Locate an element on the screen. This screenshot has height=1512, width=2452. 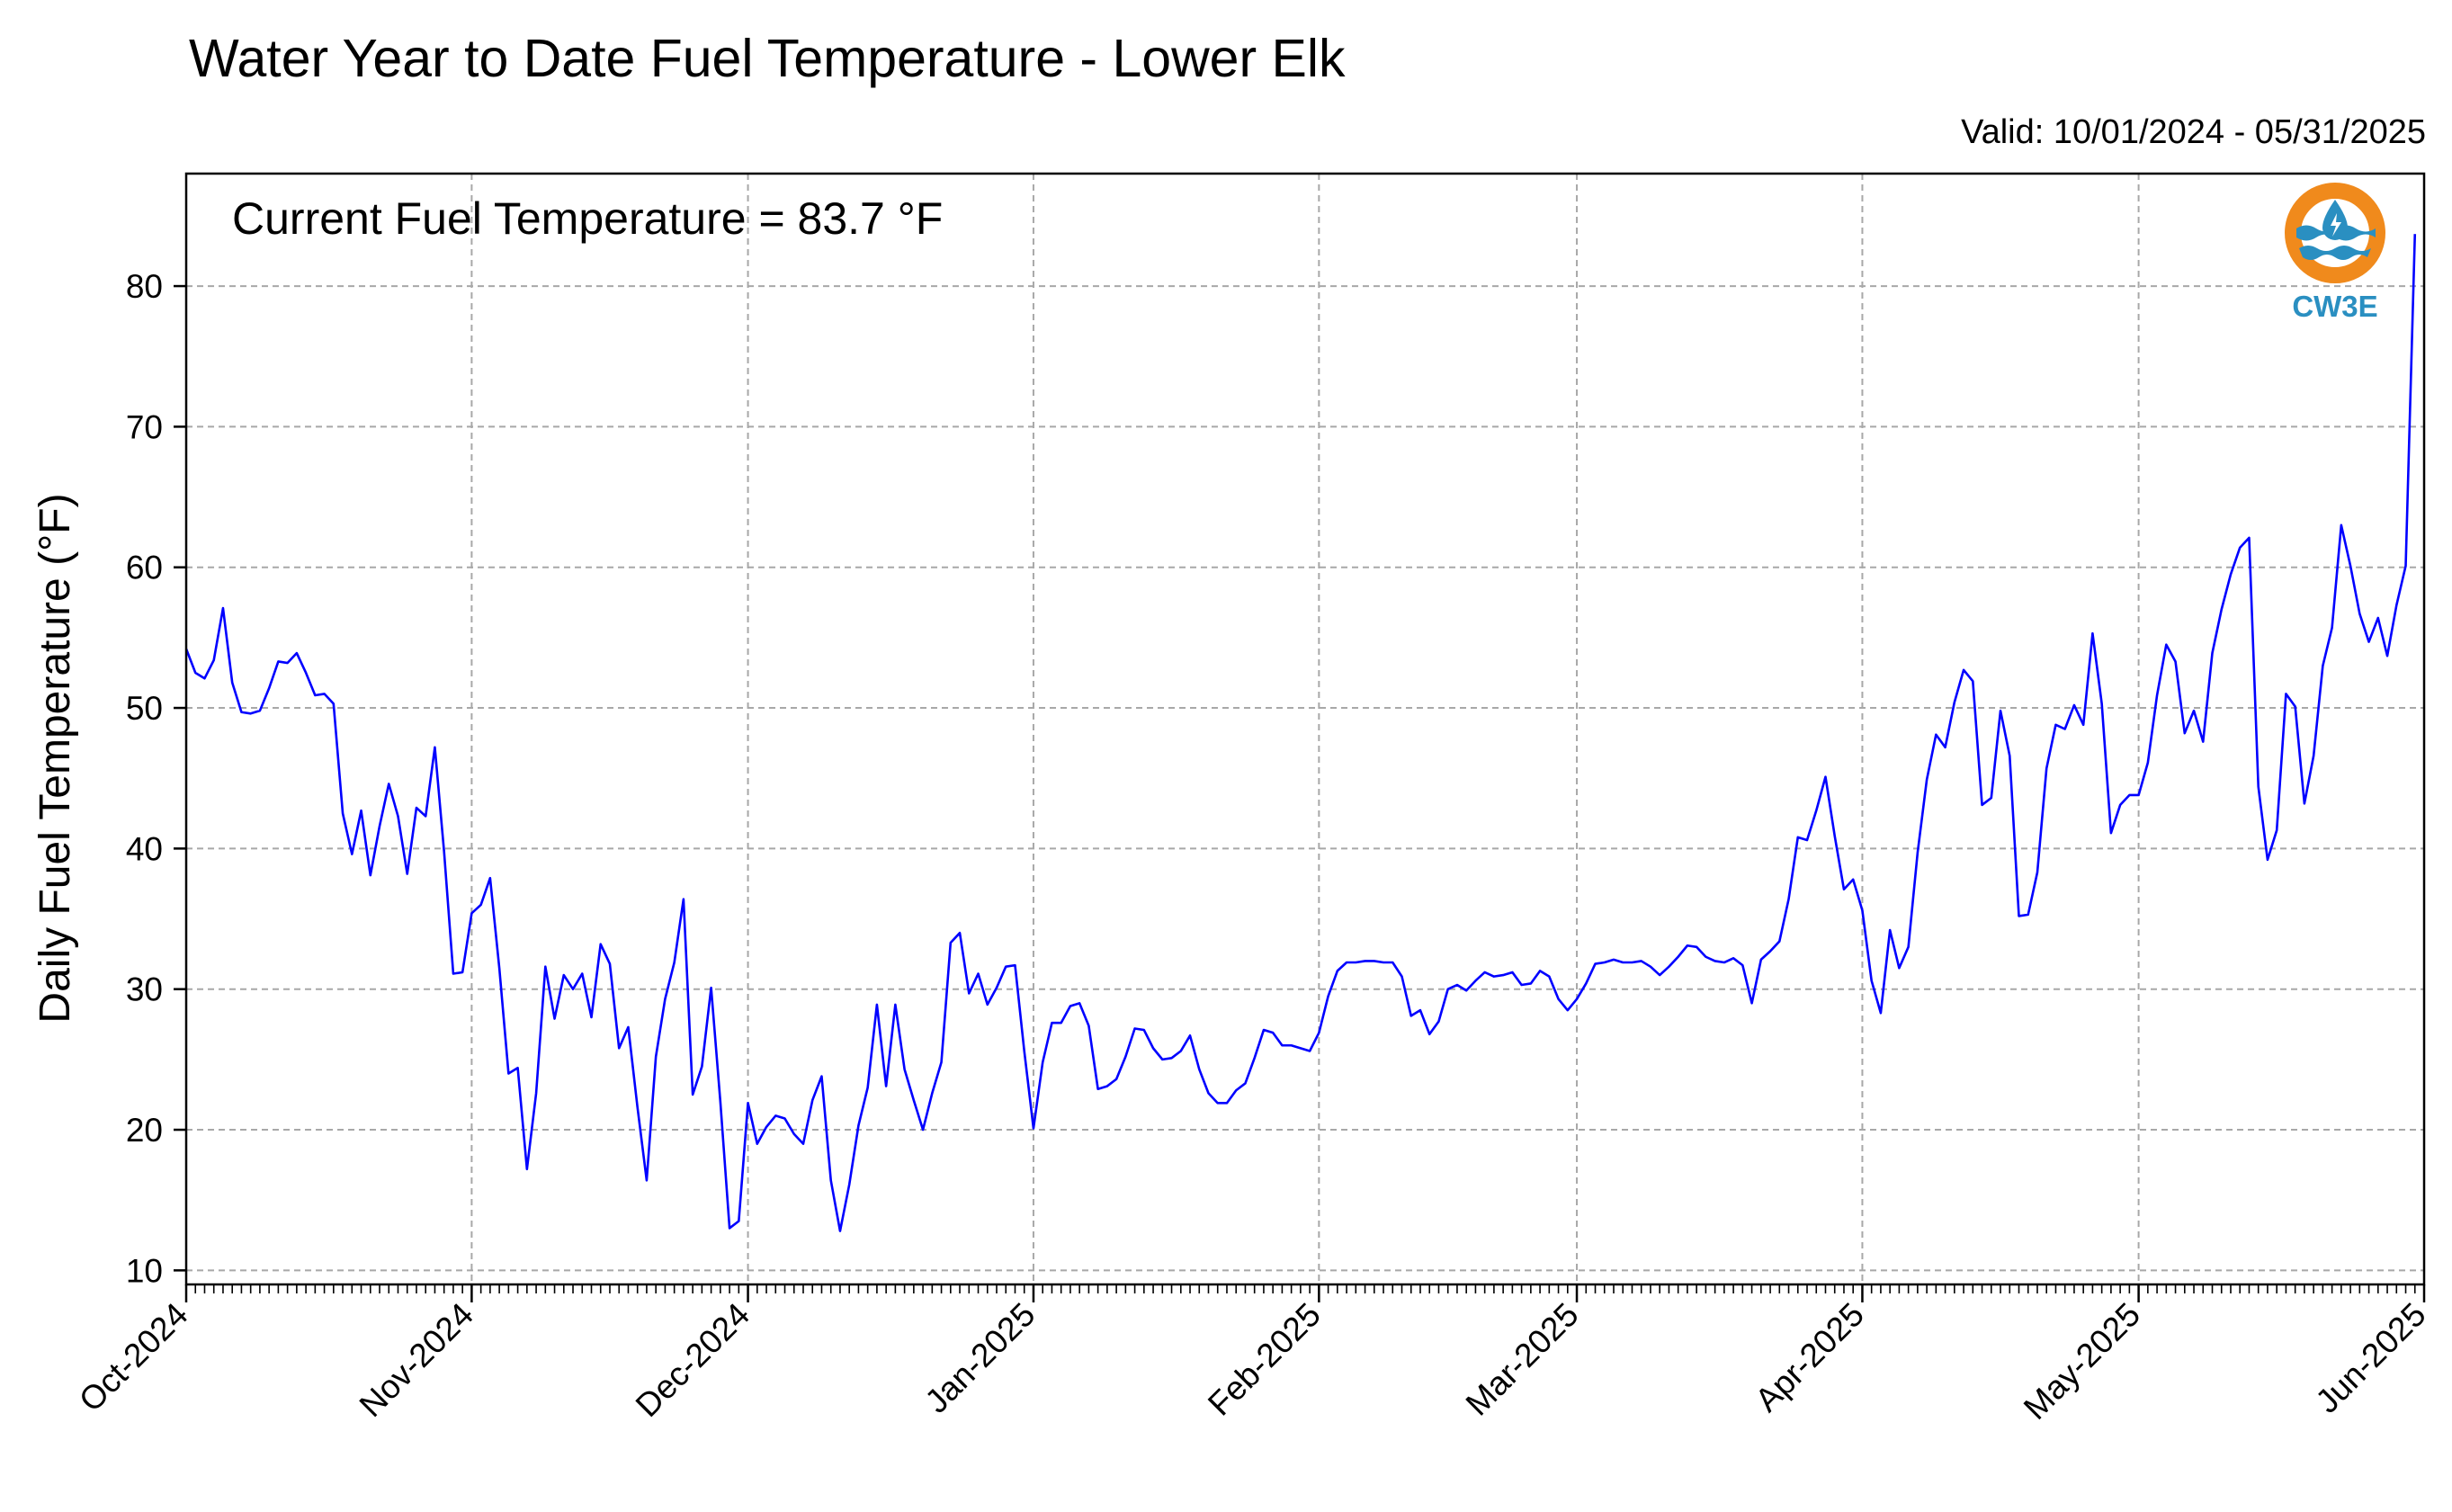
x-tick-label: Jan-2025 is located at coordinates (980, 1358).